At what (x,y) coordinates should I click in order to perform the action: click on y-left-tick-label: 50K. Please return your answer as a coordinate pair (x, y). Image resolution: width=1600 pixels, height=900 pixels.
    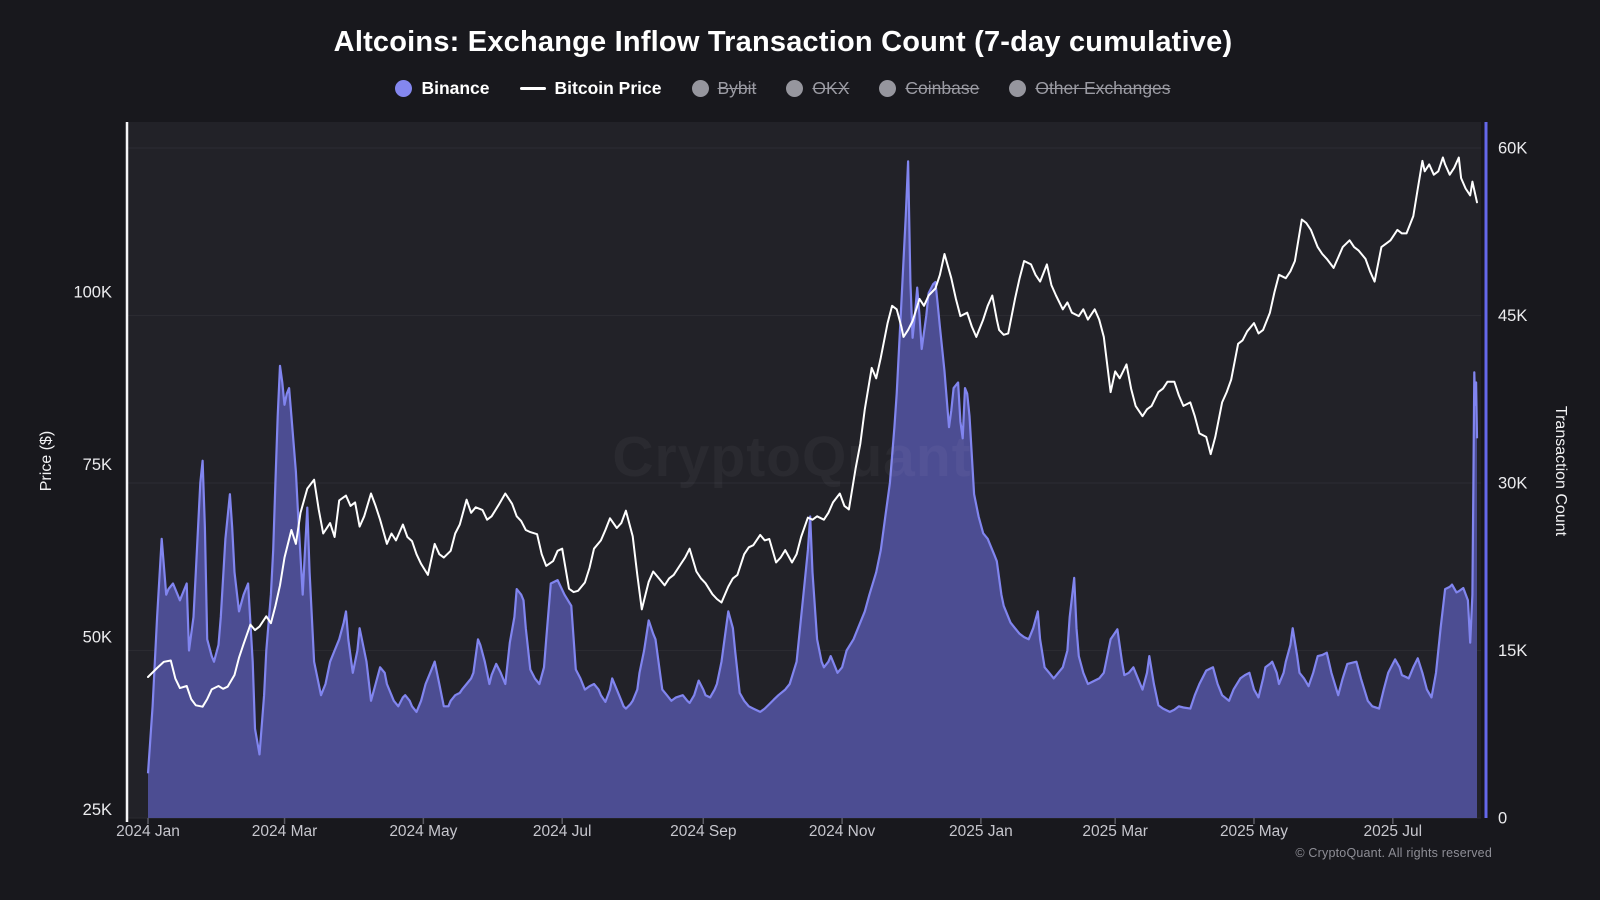
    Looking at the image, I should click on (97, 638).